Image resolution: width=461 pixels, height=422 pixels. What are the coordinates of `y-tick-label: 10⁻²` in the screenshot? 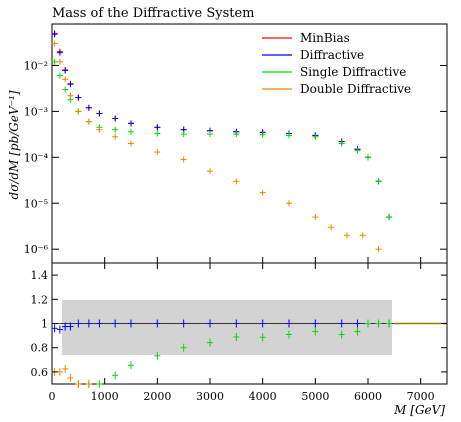 It's located at (36, 65).